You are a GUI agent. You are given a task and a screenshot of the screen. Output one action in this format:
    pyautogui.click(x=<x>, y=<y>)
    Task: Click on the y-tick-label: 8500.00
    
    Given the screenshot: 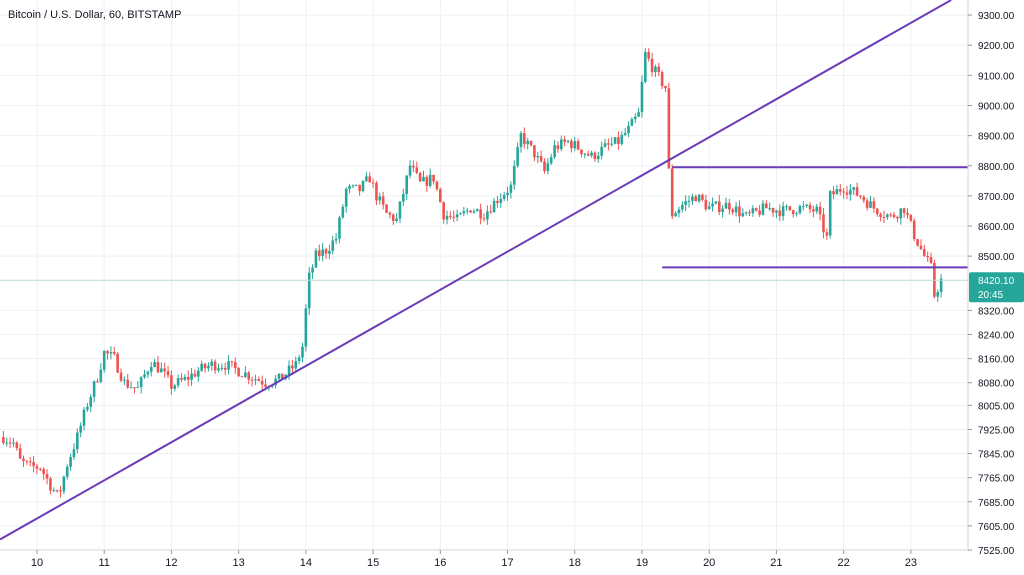 What is the action you would take?
    pyautogui.click(x=996, y=257)
    